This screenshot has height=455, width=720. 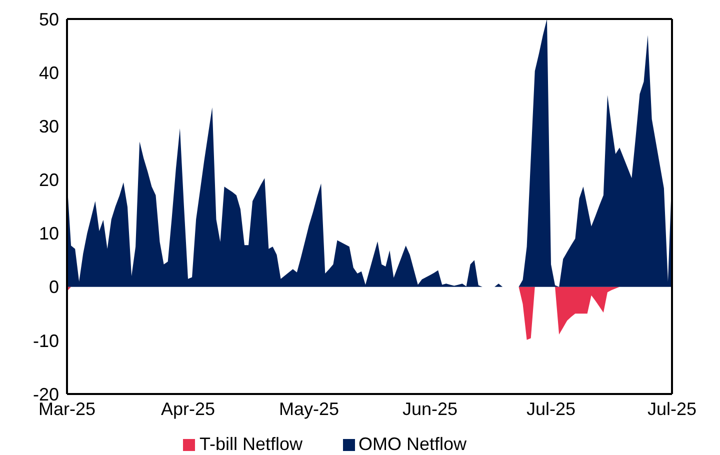 I want to click on legend-label: T-bill Netflow, so click(x=250, y=444).